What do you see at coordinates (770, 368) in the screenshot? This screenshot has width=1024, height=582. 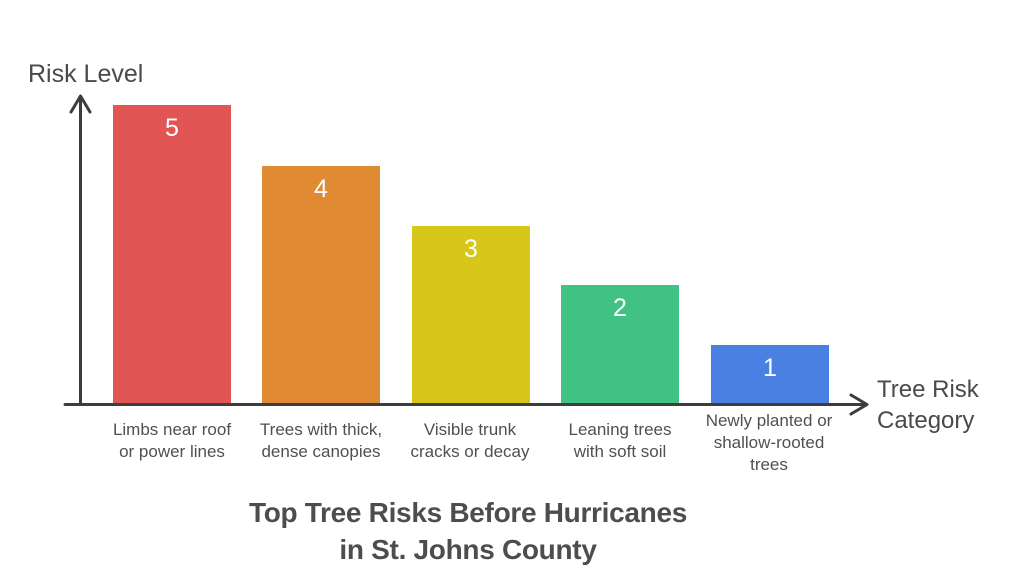 I see `bar-value-label: 1` at bounding box center [770, 368].